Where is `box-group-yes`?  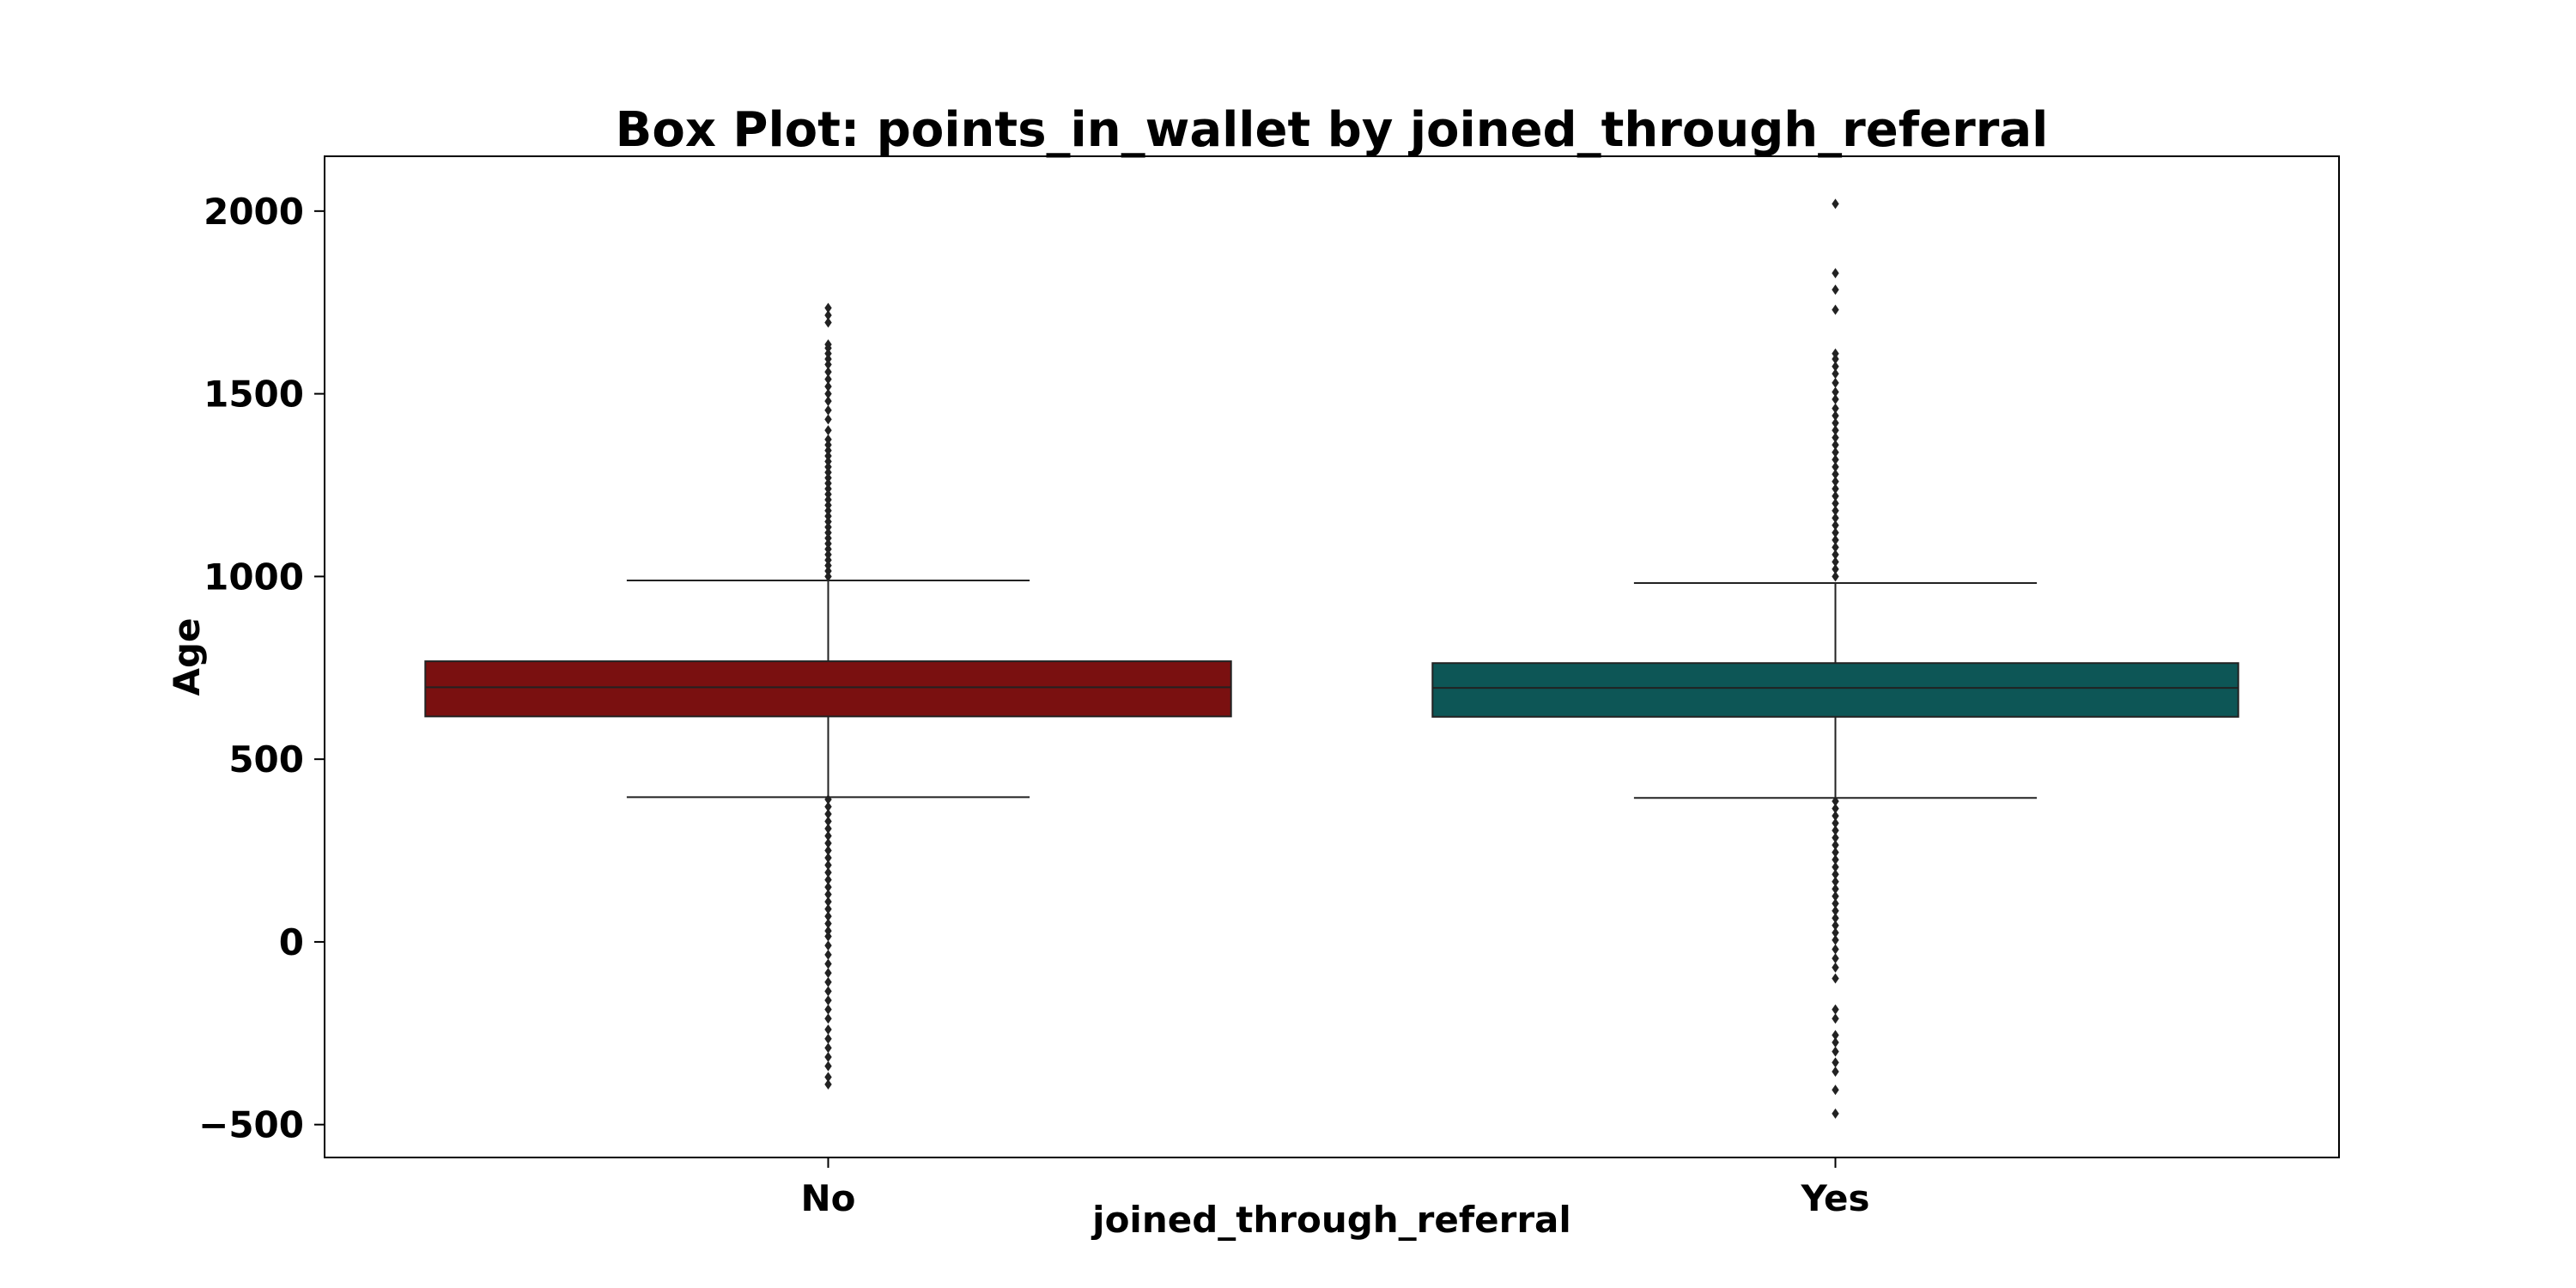
box-group-yes is located at coordinates (1835, 691).